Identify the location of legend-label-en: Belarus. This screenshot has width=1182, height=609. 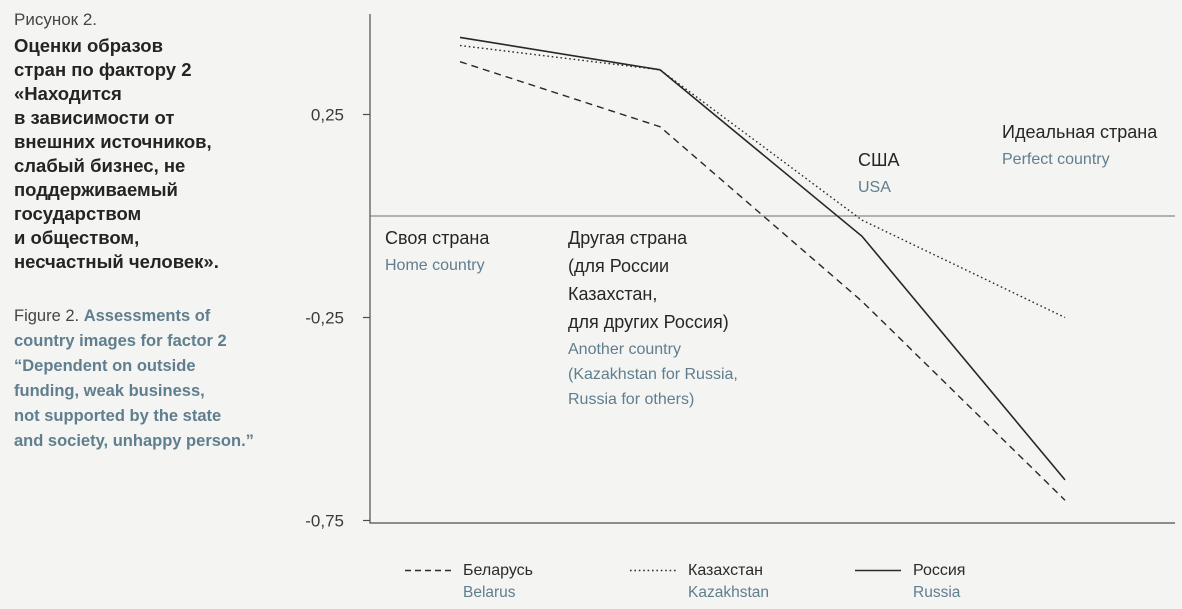
(489, 592).